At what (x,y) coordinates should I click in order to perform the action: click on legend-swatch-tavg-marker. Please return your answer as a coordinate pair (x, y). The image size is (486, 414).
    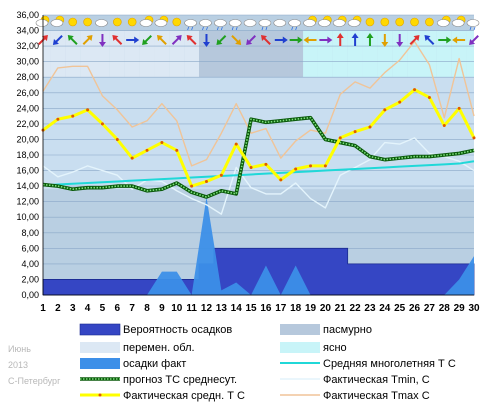
    Looking at the image, I should click on (100, 395).